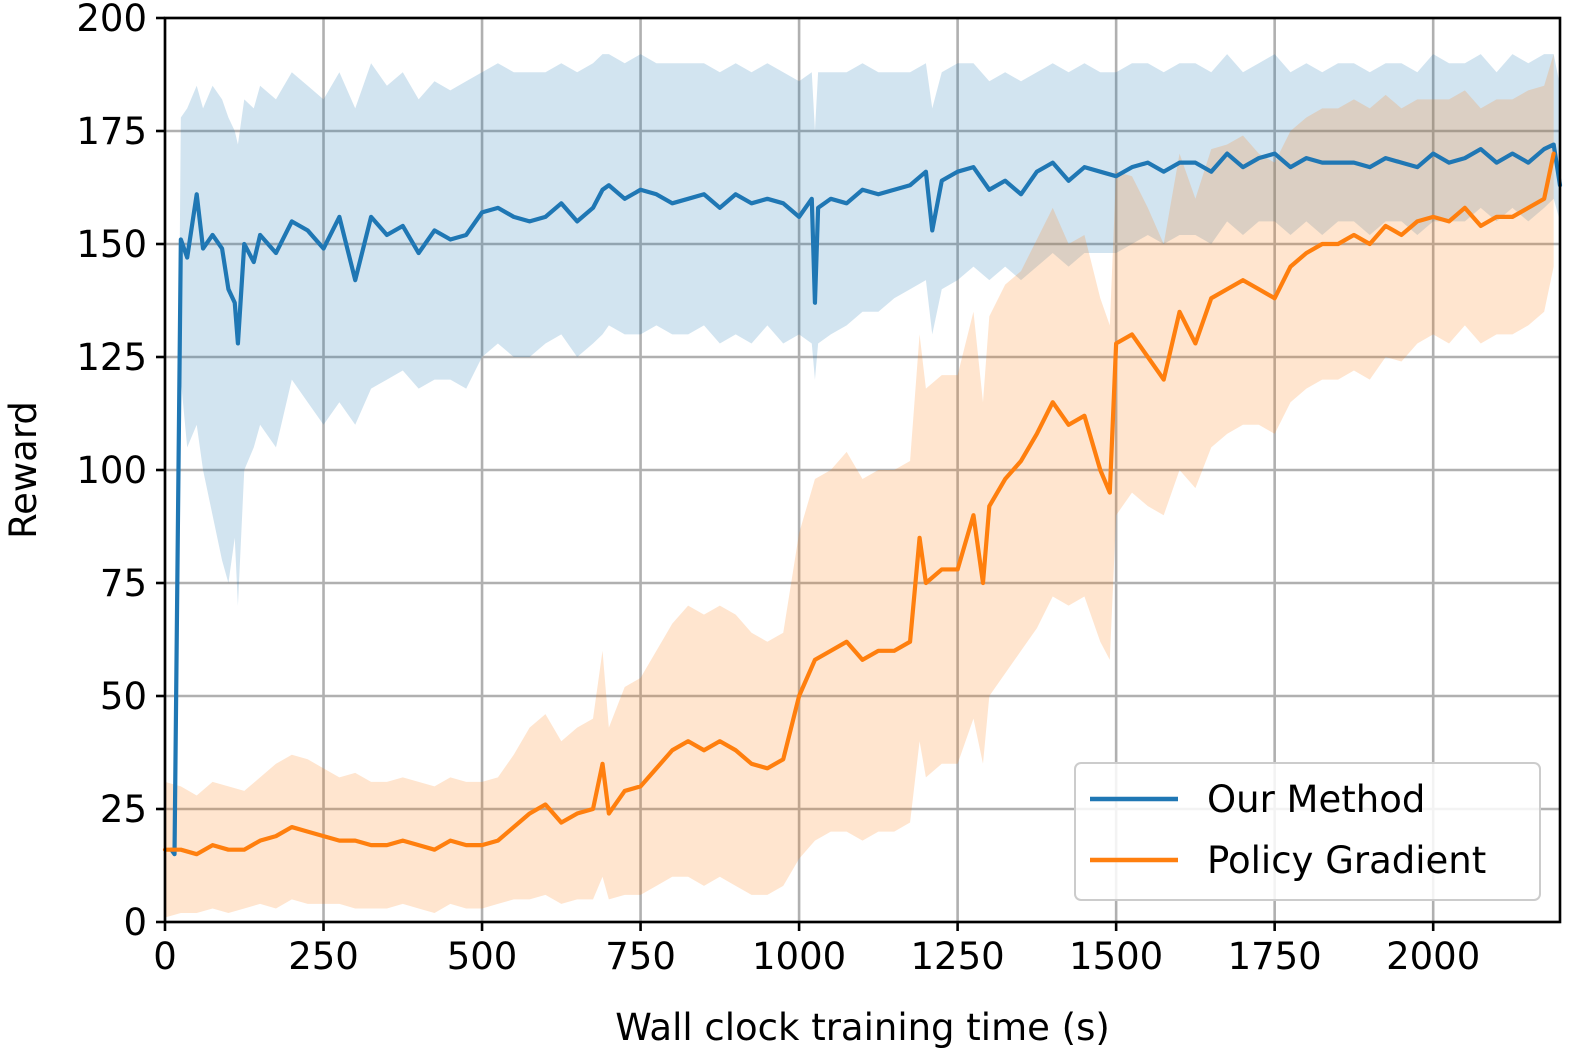 The height and width of the screenshot is (1055, 1569). I want to click on y-tick-label-8: 200, so click(111, 20).